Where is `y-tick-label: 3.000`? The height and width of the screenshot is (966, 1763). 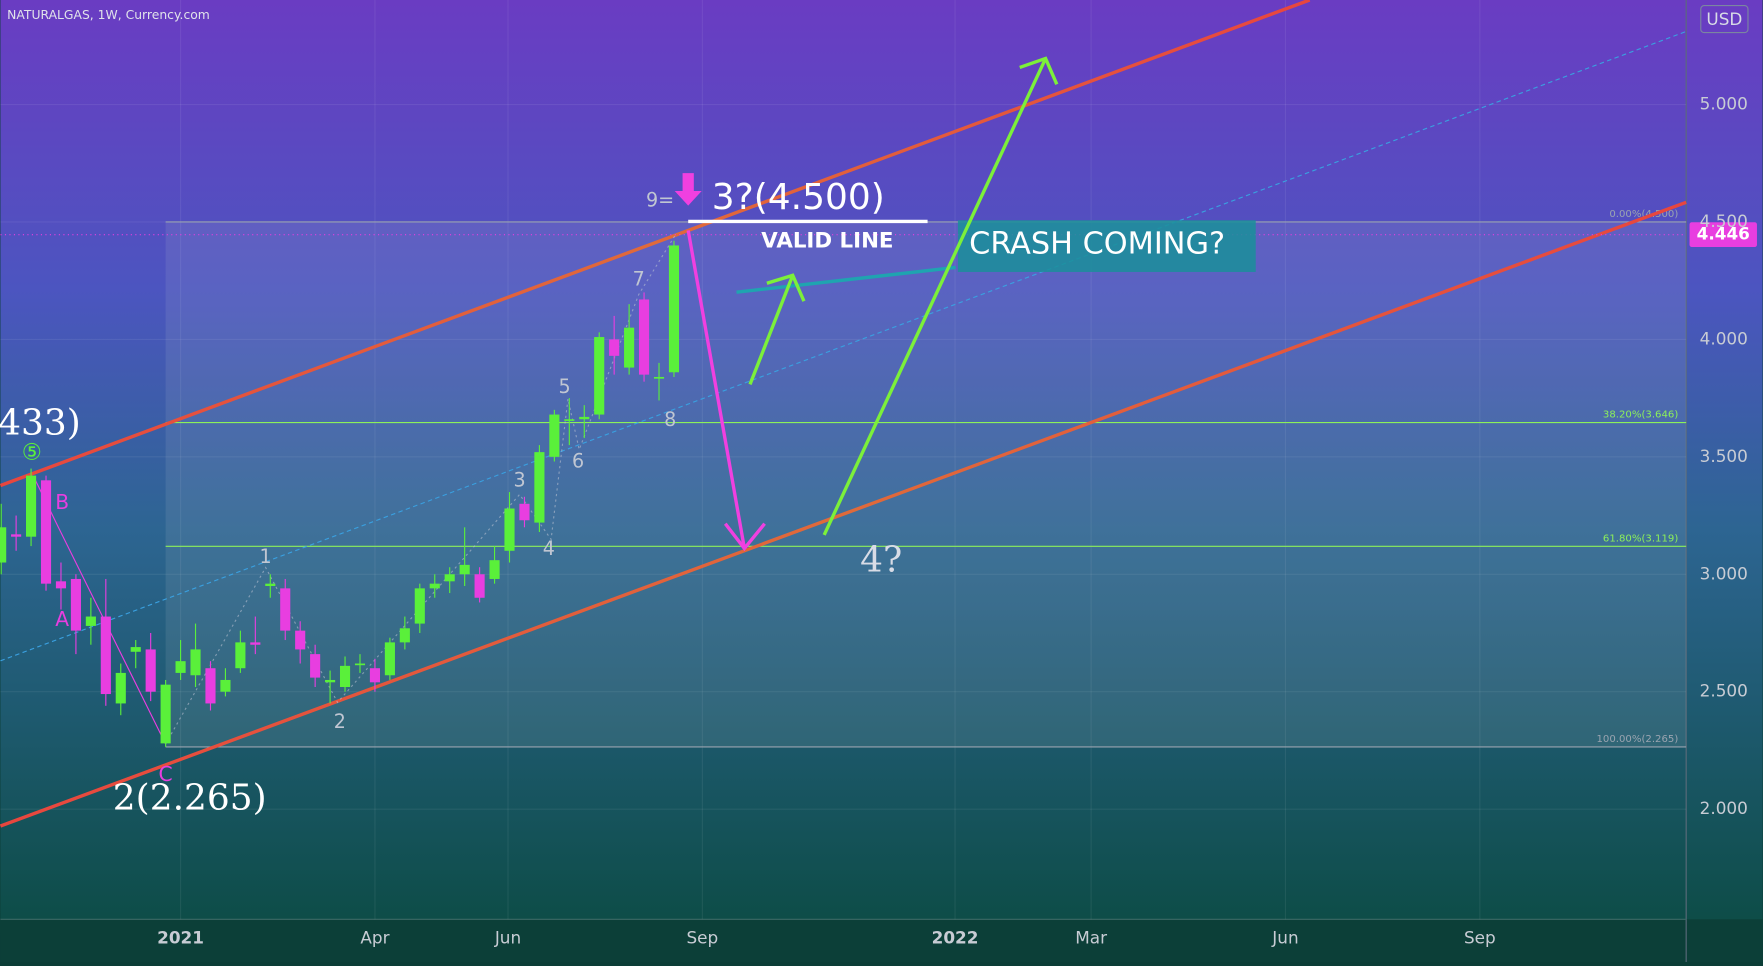
y-tick-label: 3.000 is located at coordinates (1724, 573).